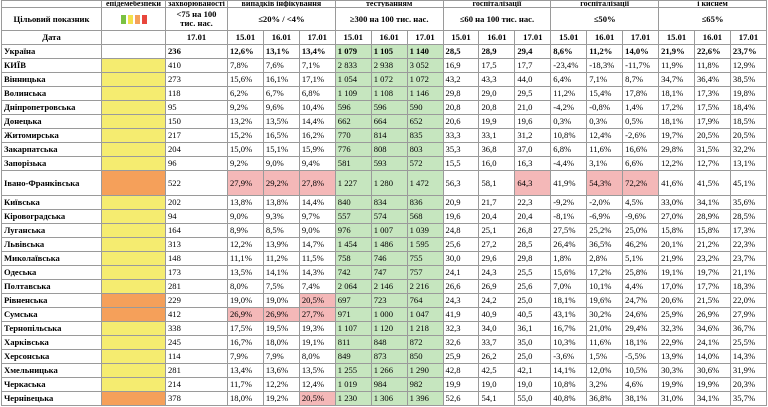 Image resolution: width=768 pixels, height=407 pixels. Describe the element at coordinates (461, 356) in the screenshot. I see `value-cell: 25,9` at that location.